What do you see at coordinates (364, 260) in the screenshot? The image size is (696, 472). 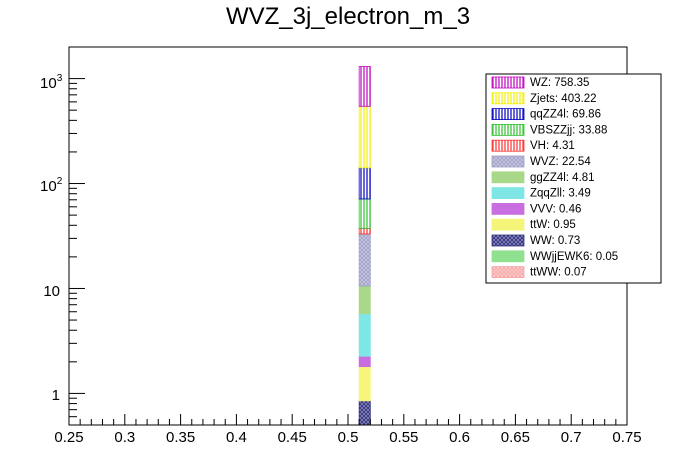 I see `bar-segment-wvz` at bounding box center [364, 260].